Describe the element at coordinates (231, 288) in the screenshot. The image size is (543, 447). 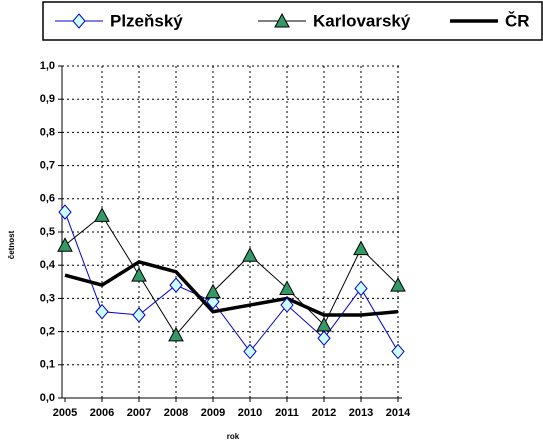
I see `series-line` at that location.